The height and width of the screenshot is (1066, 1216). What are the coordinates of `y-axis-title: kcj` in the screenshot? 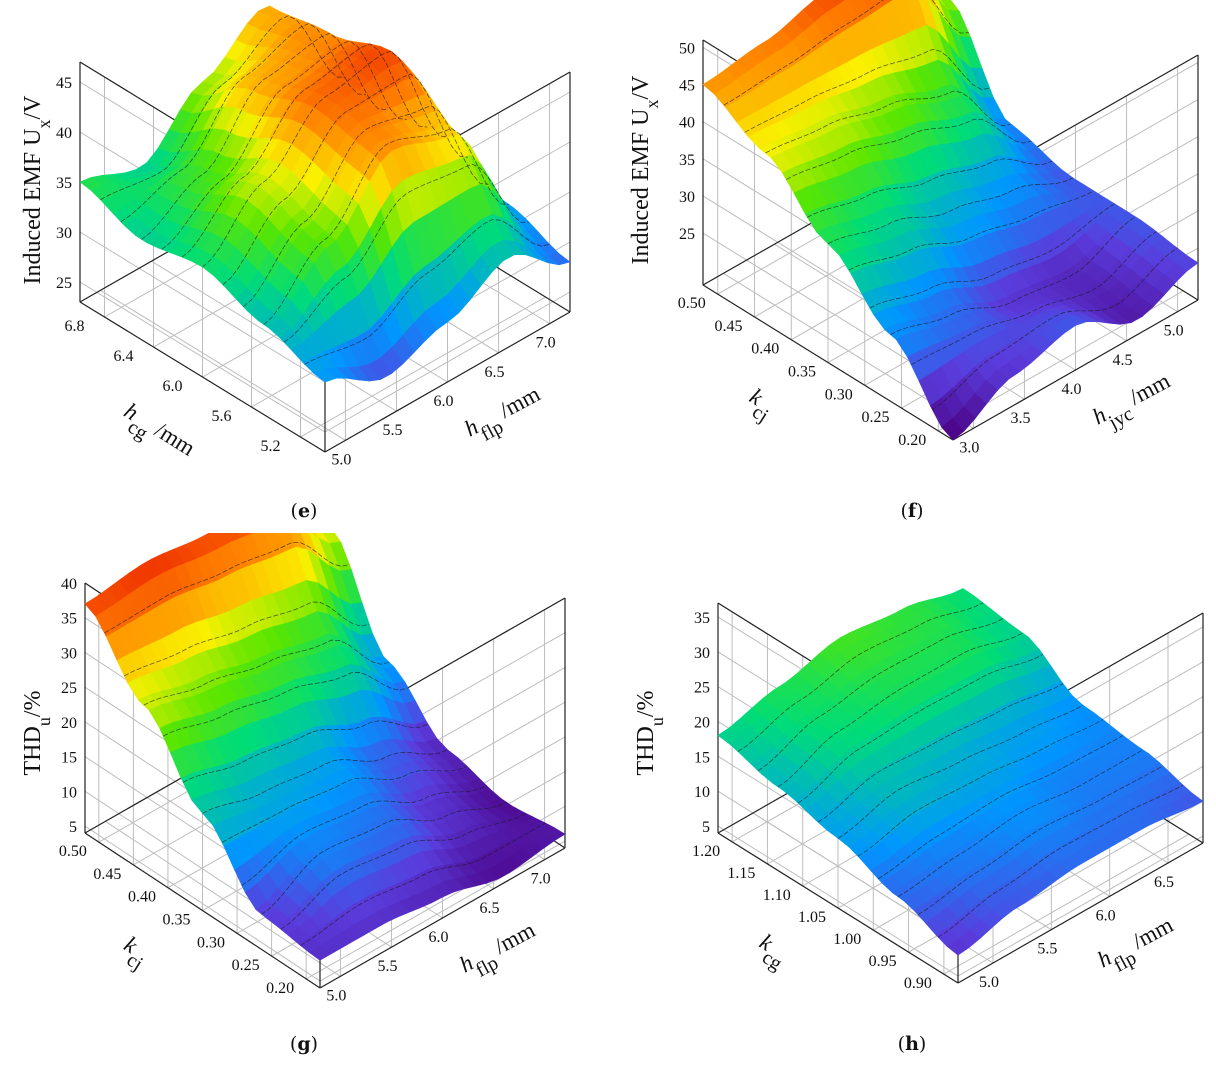 It's located at (134, 954).